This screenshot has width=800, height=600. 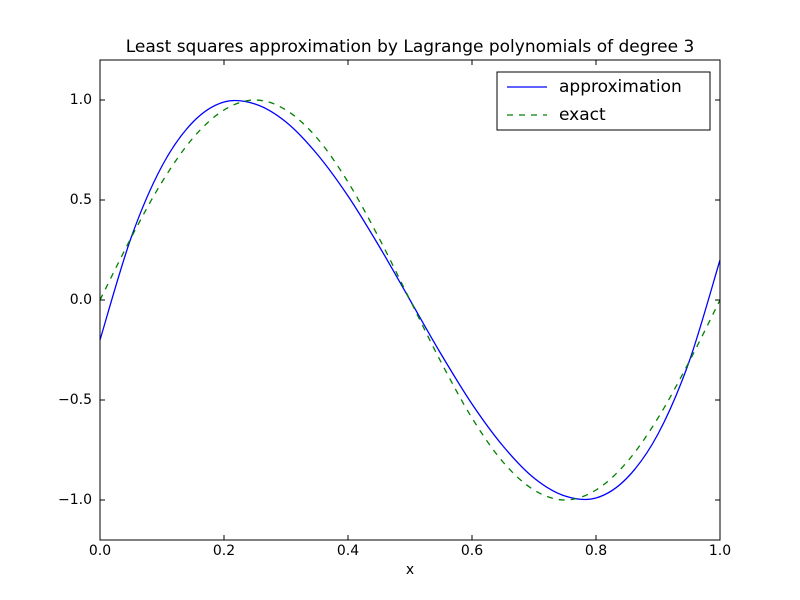 I want to click on y-tick-label: 1.0, so click(x=81, y=100).